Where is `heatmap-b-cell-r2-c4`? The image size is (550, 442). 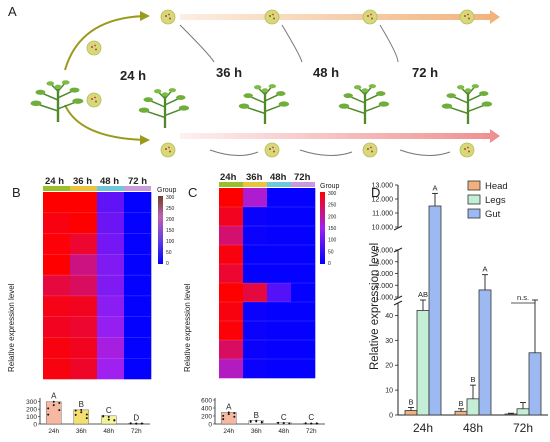
heatmap-b-cell-r2-c4 is located at coordinates (138, 223).